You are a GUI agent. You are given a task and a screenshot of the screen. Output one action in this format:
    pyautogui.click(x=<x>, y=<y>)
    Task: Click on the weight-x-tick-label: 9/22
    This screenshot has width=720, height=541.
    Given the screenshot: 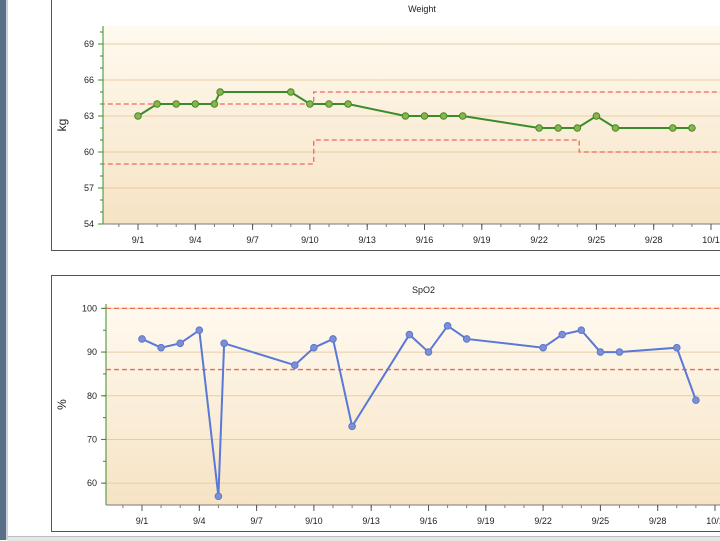 What is the action you would take?
    pyautogui.click(x=539, y=240)
    